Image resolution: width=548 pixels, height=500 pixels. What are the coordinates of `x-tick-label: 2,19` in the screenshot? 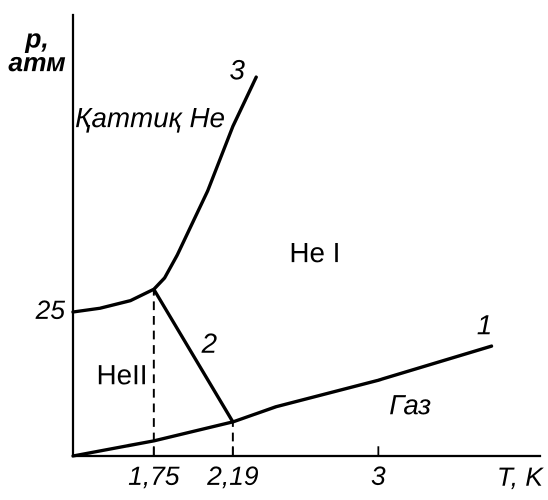 It's located at (232, 477).